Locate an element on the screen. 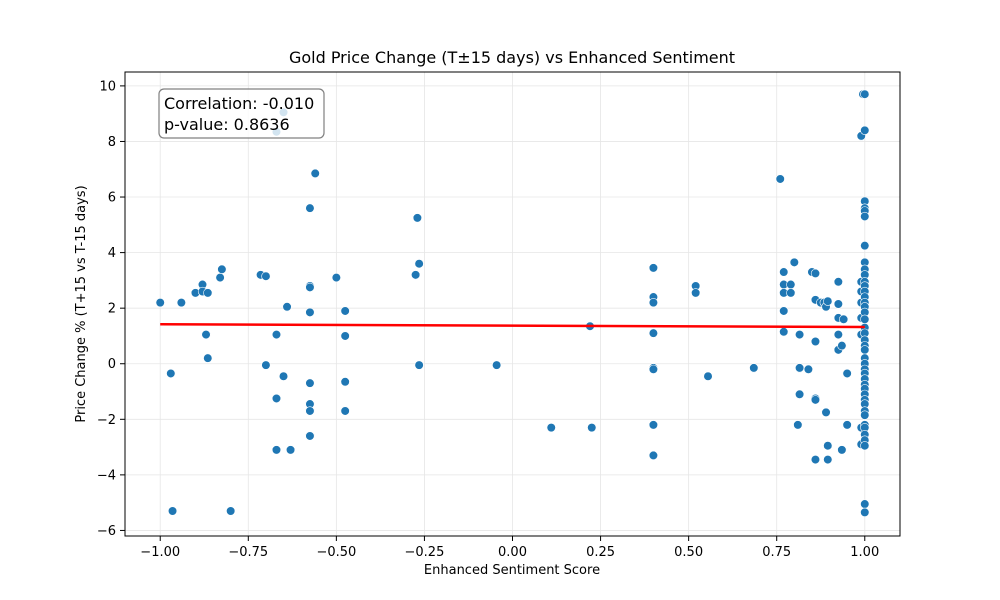  p-value-text: p-value: 0.8636 is located at coordinates (227, 124).